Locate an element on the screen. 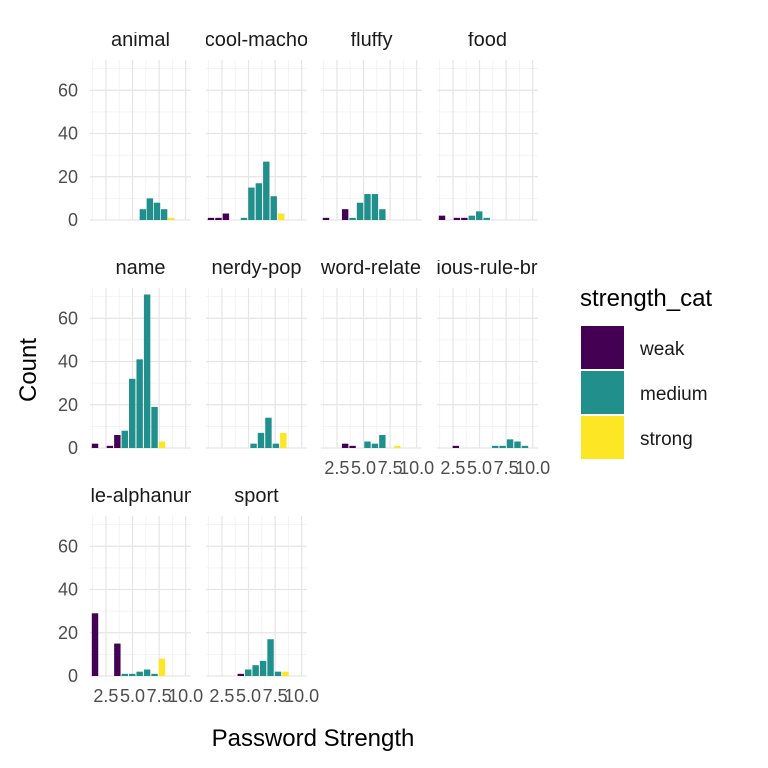 Image resolution: width=768 pixels, height=768 pixels. x-tick-label: 2.5 is located at coordinates (336, 468).